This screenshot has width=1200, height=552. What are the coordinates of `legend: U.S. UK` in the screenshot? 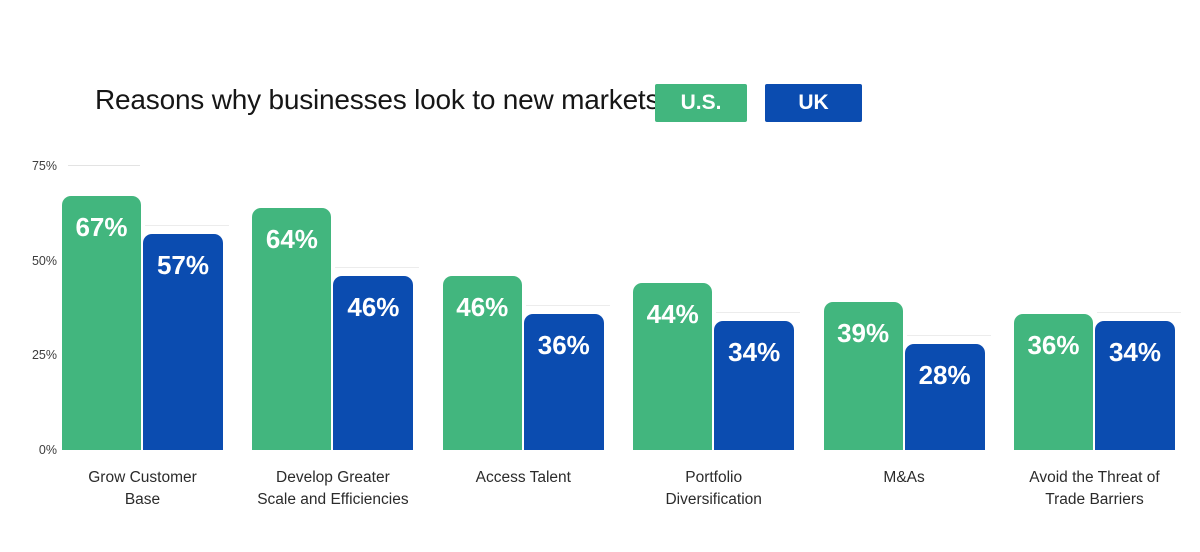 It's located at (758, 103).